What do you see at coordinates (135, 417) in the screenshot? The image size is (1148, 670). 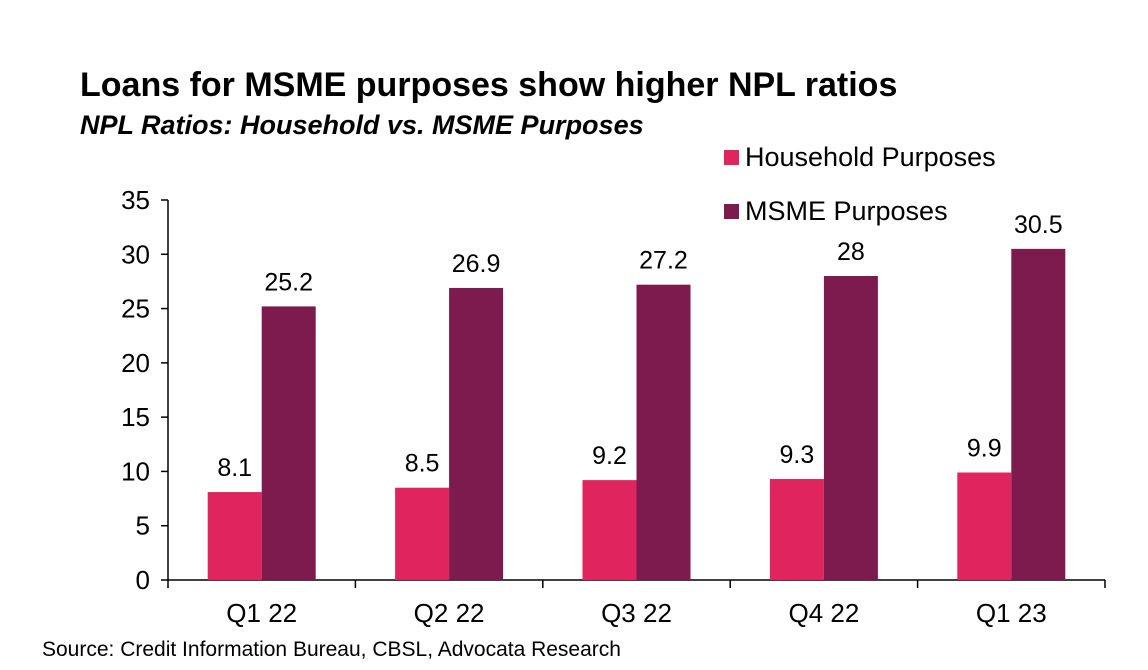 I see `y-tick-label: 15` at bounding box center [135, 417].